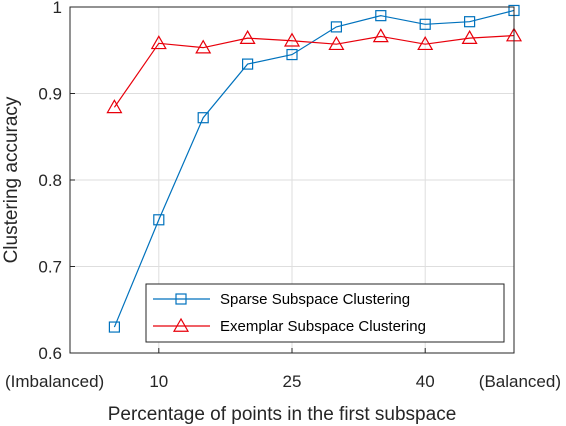 Image resolution: width=566 pixels, height=426 pixels. What do you see at coordinates (50, 267) in the screenshot?
I see `y-tick-label: 0.7` at bounding box center [50, 267].